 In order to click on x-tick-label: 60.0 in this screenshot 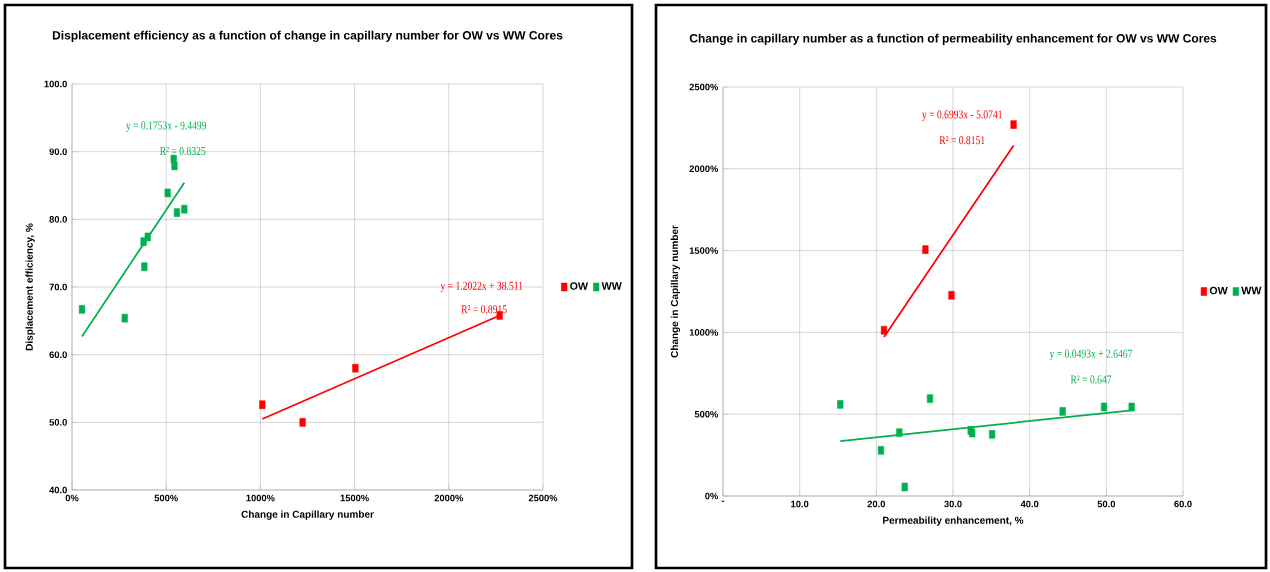, I will do `click(1183, 504)`.